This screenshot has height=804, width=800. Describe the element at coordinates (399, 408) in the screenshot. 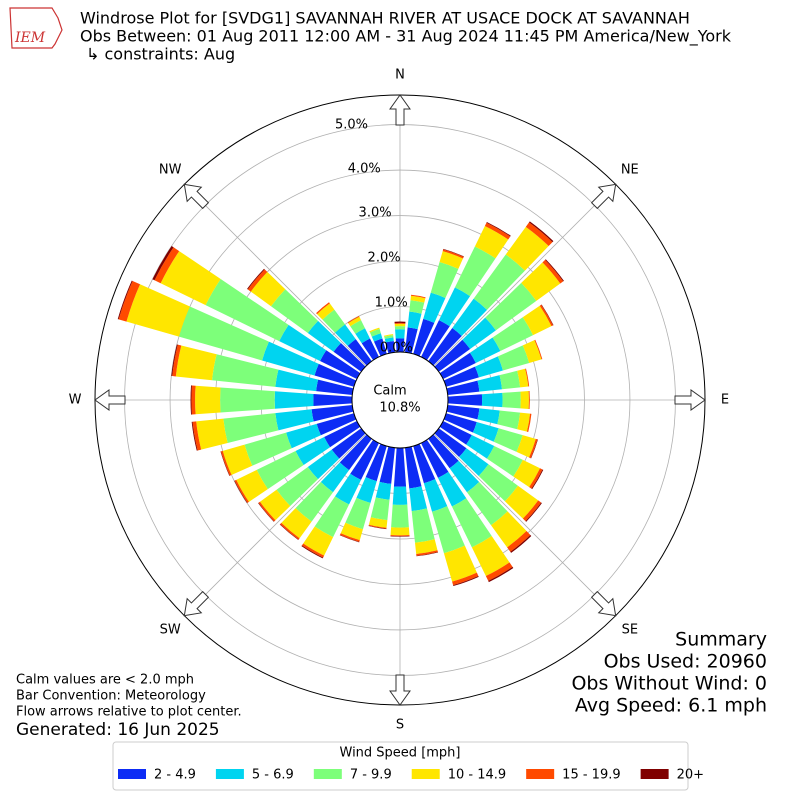

I see `calm-value: 10.8%` at that location.